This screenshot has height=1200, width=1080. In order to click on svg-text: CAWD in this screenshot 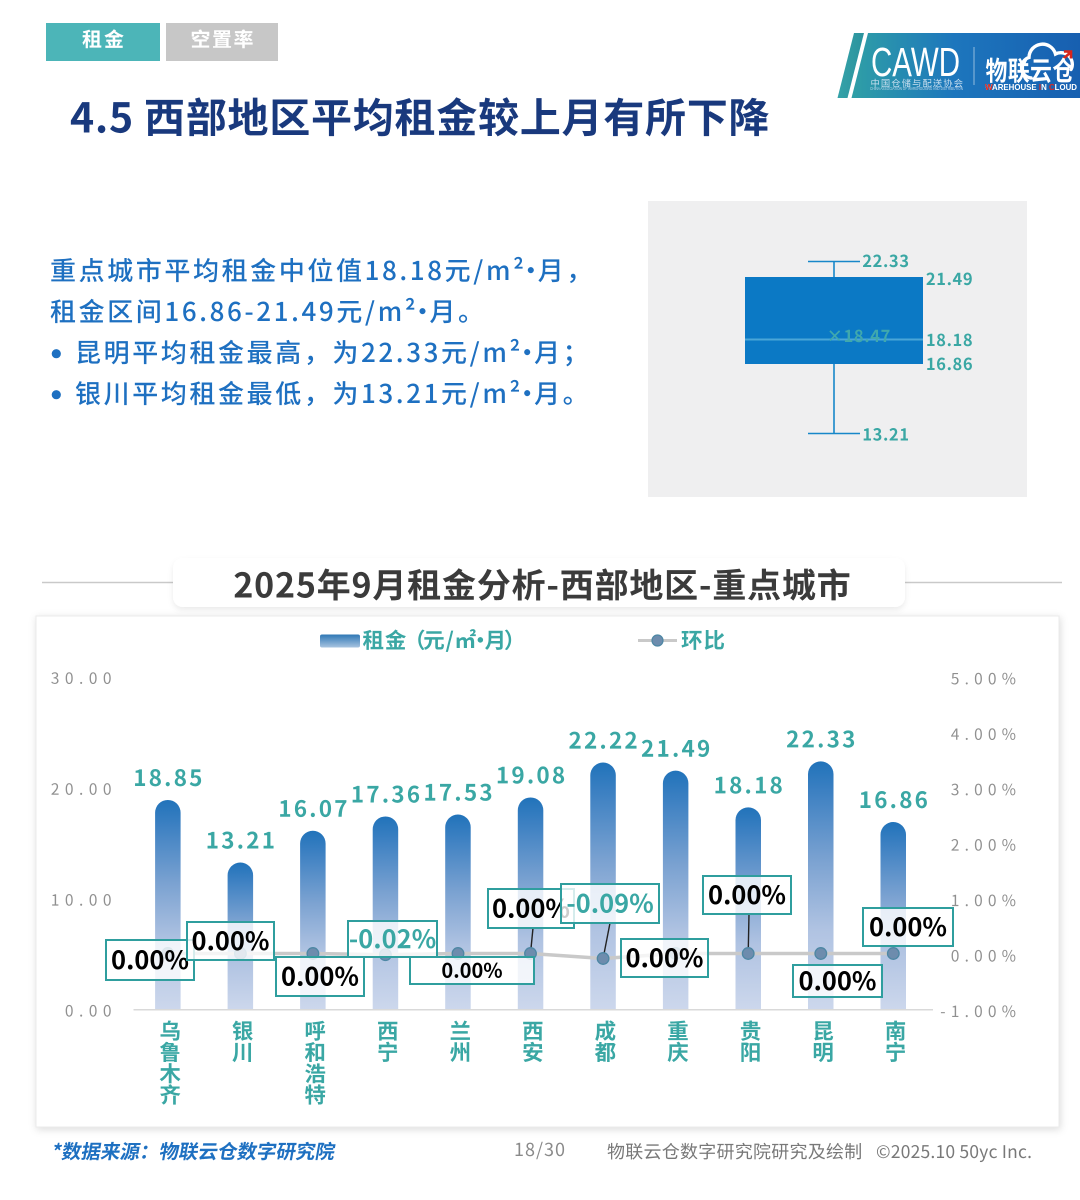, I will do `click(915, 62)`.